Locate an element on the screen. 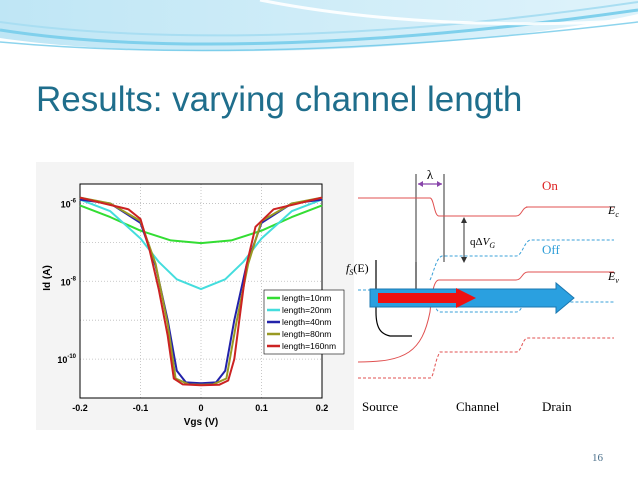 This screenshot has height=478, width=638. ec-on-lower is located at coordinates (486, 358).